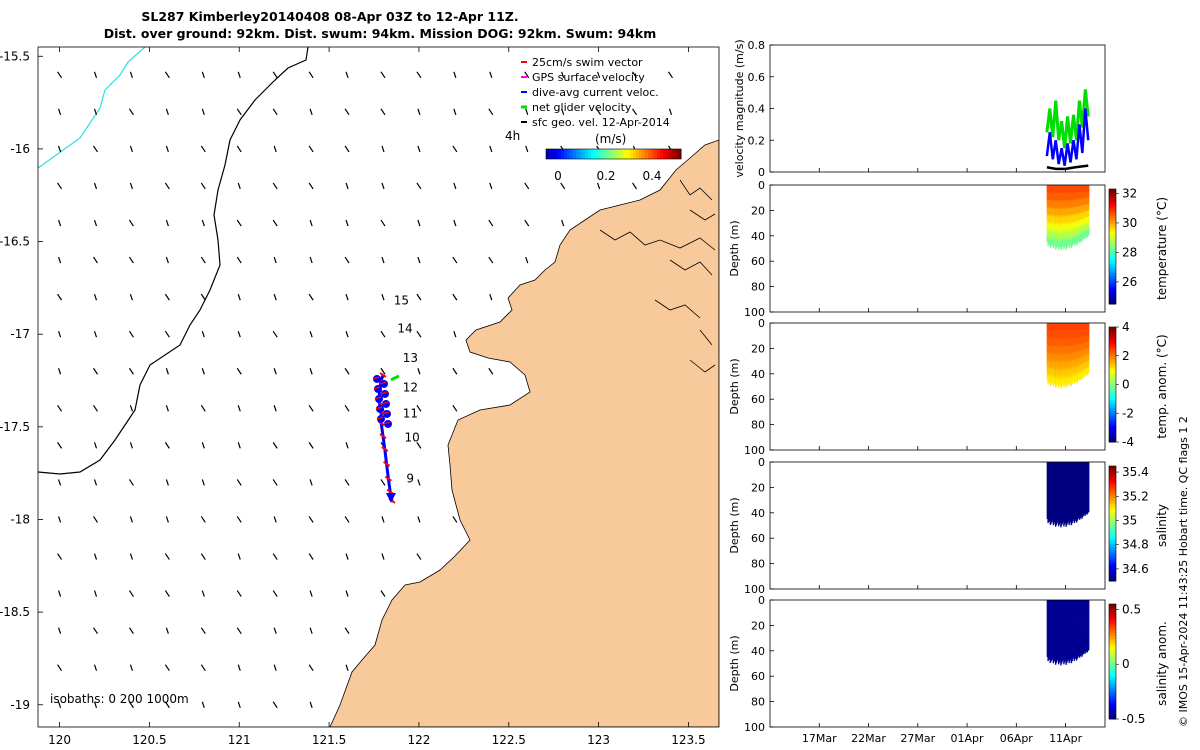 This screenshot has width=1200, height=750. Describe the element at coordinates (758, 374) in the screenshot. I see `depth-tick-label: 40` at that location.